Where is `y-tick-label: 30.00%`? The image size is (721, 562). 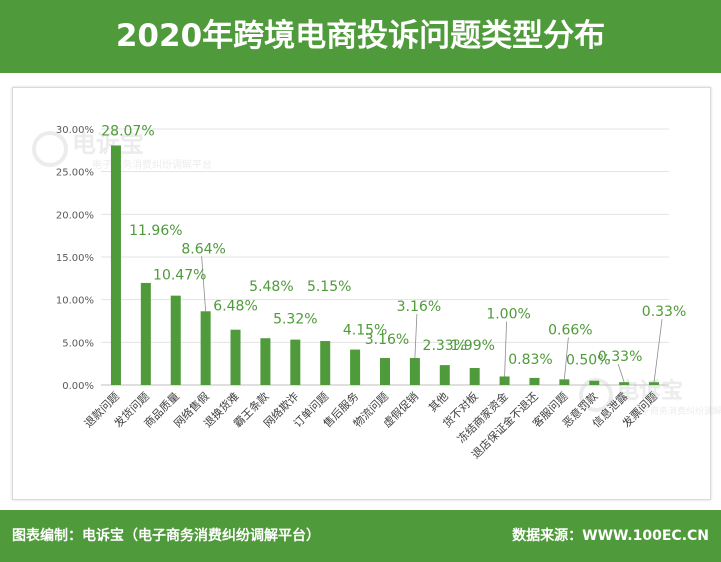 y-tick-label: 30.00% is located at coordinates (75, 130).